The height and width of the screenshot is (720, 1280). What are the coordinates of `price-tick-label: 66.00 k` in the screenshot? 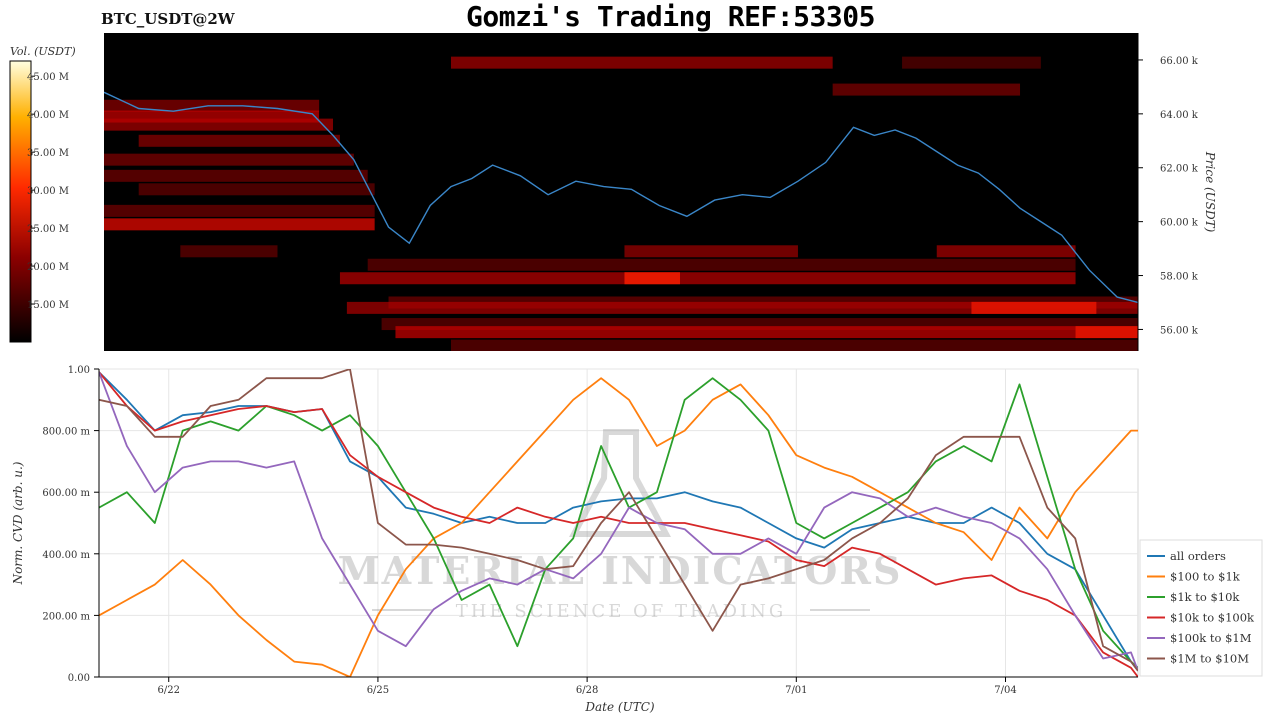 It's located at (1179, 61).